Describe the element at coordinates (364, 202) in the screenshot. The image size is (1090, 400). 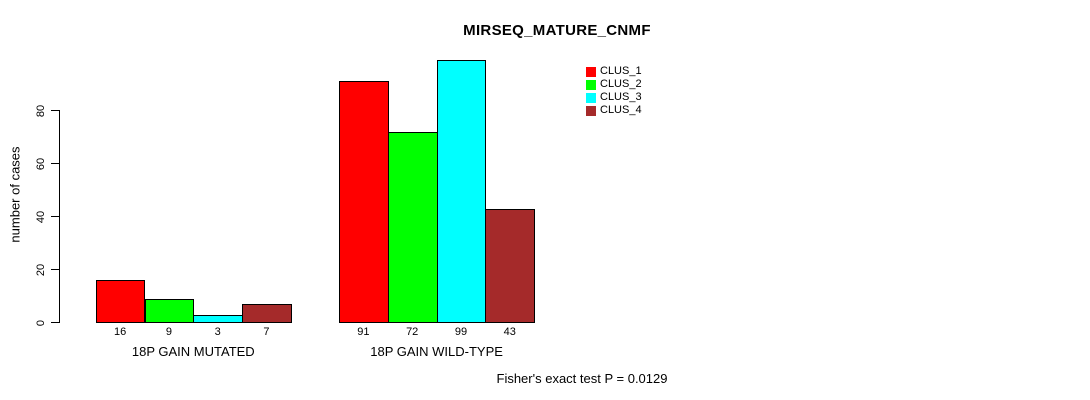
I see `bar-clus_1-group2` at that location.